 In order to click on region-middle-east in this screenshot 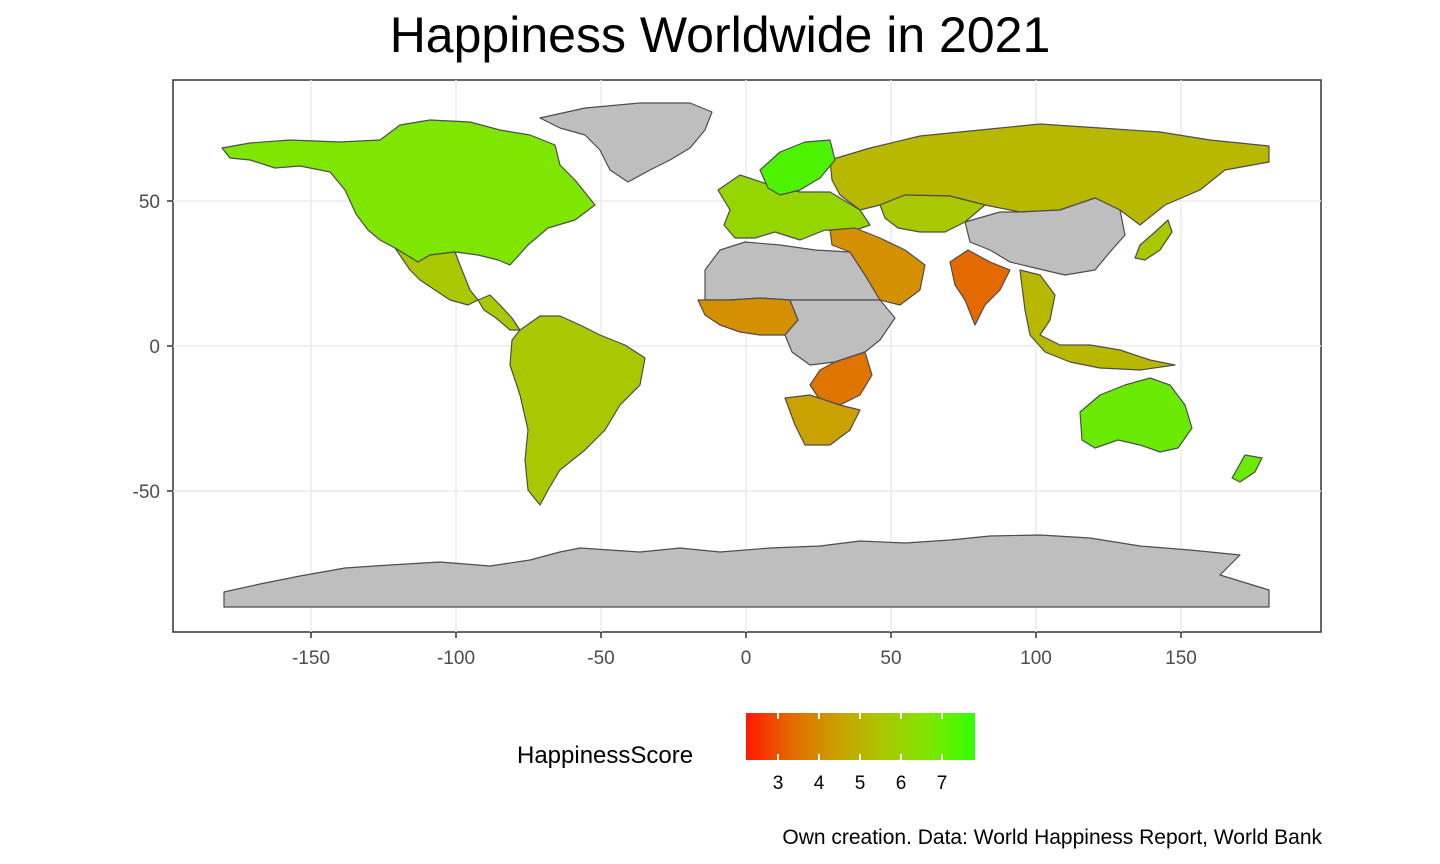, I will do `click(877, 266)`.